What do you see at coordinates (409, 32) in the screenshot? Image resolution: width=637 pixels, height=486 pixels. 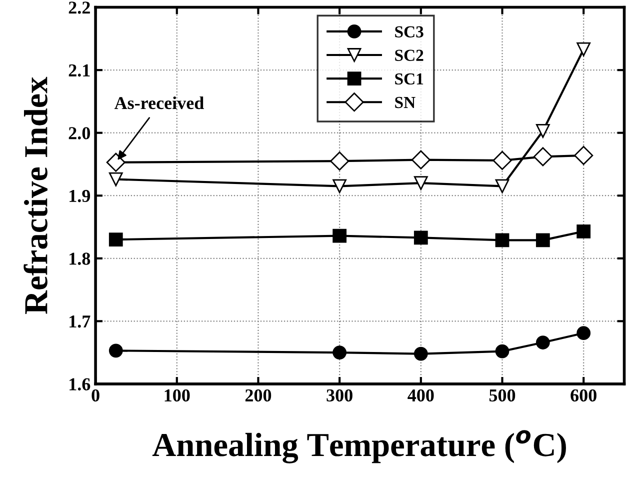 I see `legend-label: SC3` at bounding box center [409, 32].